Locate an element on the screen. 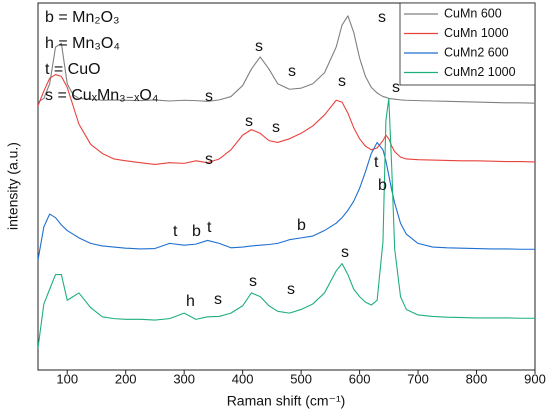  x-axis-label: Raman shift (cm⁻¹) is located at coordinates (286, 401).